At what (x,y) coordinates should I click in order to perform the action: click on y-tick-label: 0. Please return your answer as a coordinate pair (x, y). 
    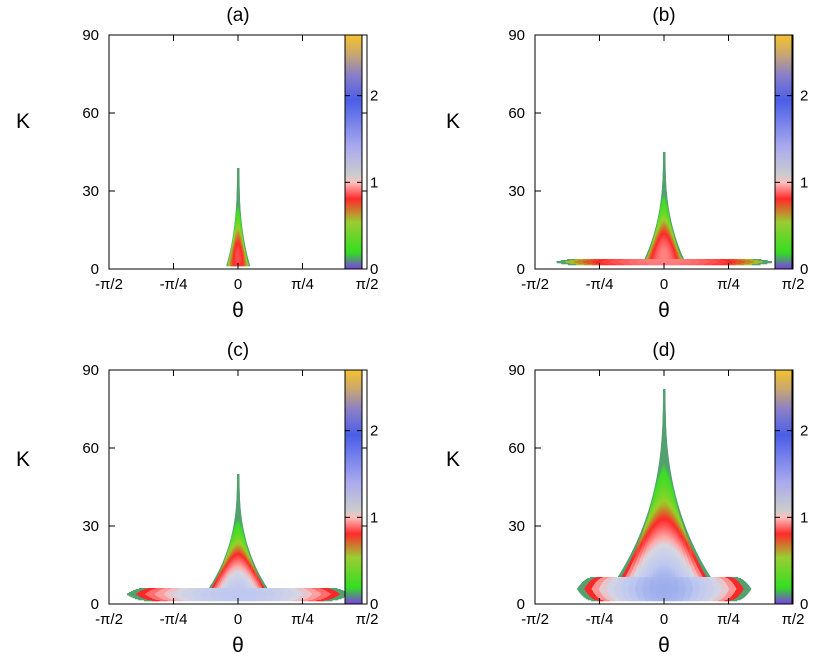
    Looking at the image, I should click on (95, 269).